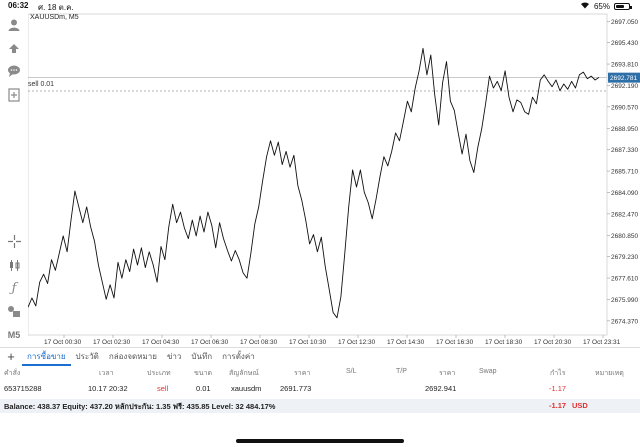 The width and height of the screenshot is (640, 447). Describe the element at coordinates (41, 84) in the screenshot. I see `sell-line-label: sell 0.01` at that location.